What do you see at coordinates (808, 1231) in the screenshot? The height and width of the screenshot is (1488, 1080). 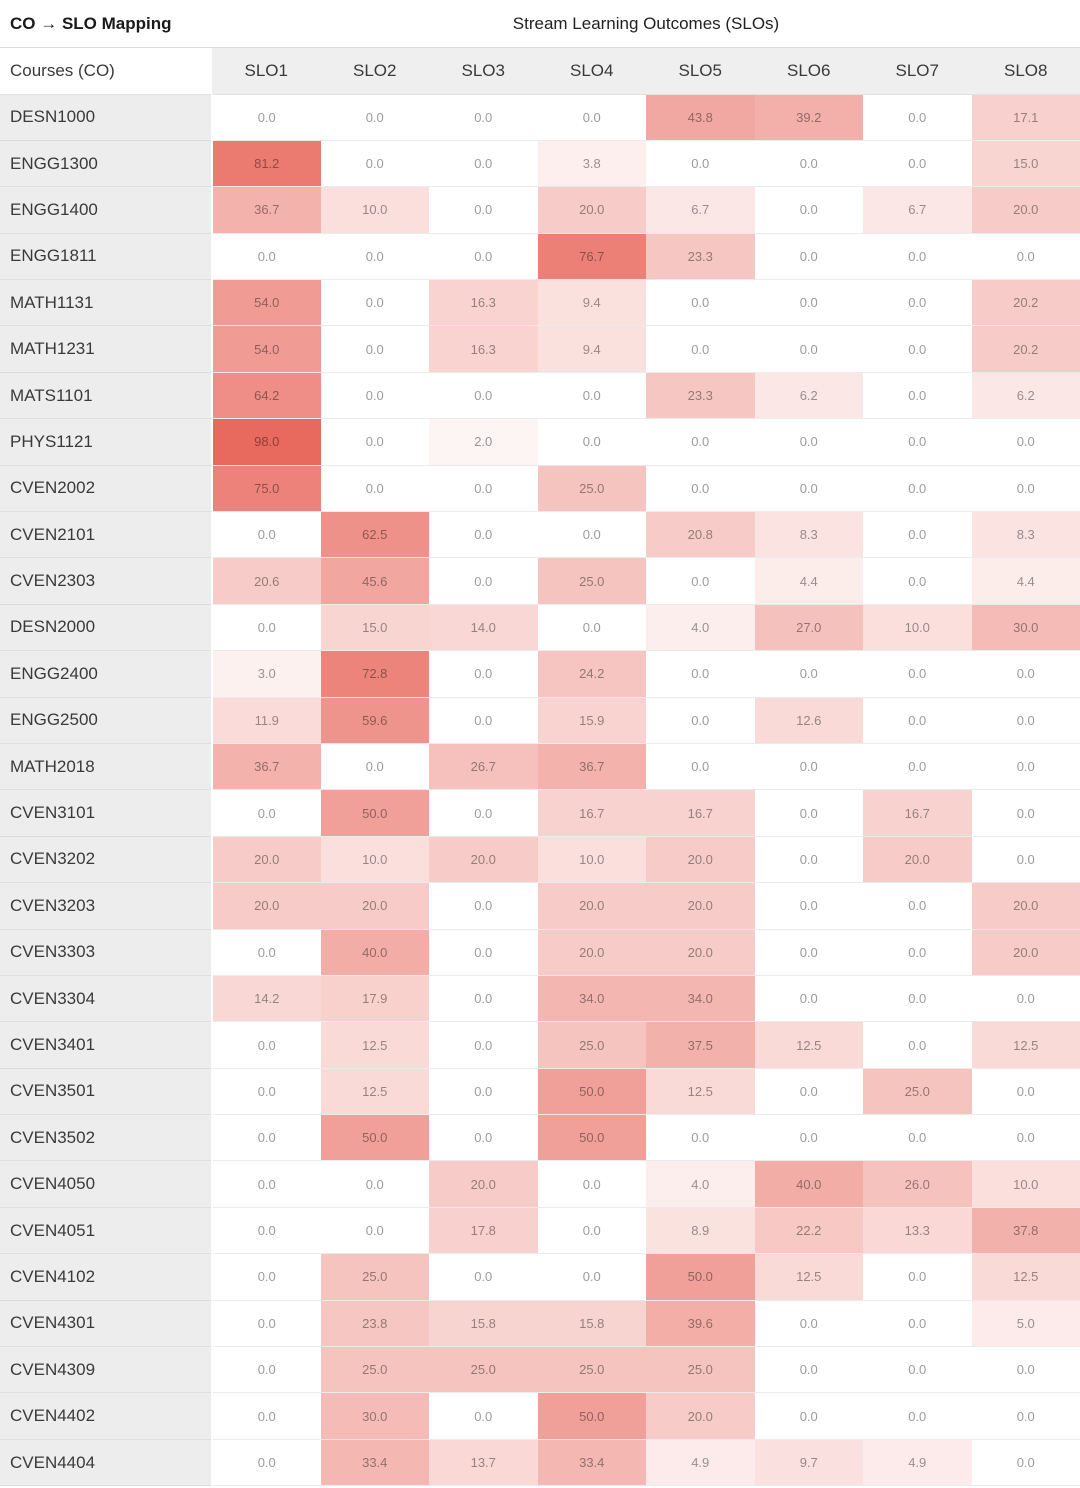 I see `heatmap-cell: 22.2` at bounding box center [808, 1231].